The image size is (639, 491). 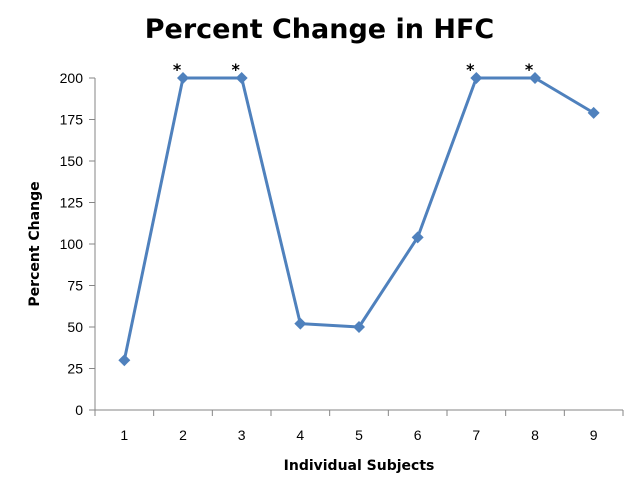 I want to click on chart-title: Percent Change in HFC, so click(x=319, y=29).